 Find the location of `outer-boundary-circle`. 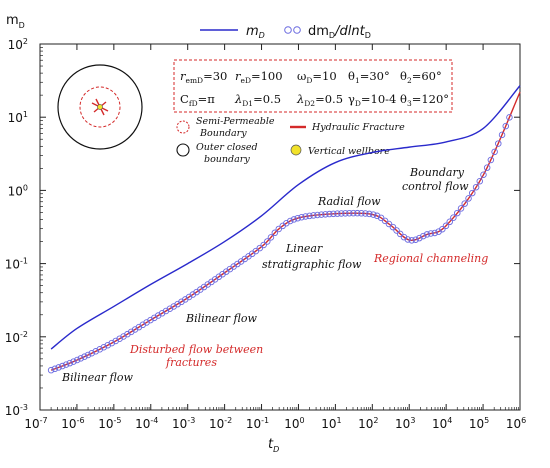

outer-boundary-circle is located at coordinates (100, 107).